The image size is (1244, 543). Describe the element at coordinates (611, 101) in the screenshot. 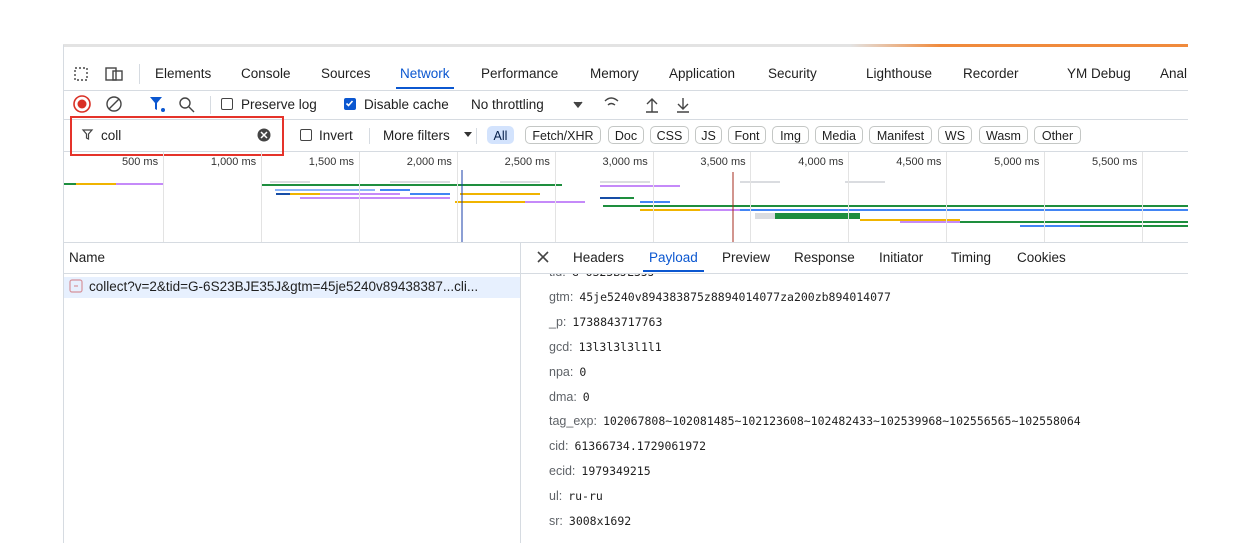

I see `network-conditions-icon` at that location.